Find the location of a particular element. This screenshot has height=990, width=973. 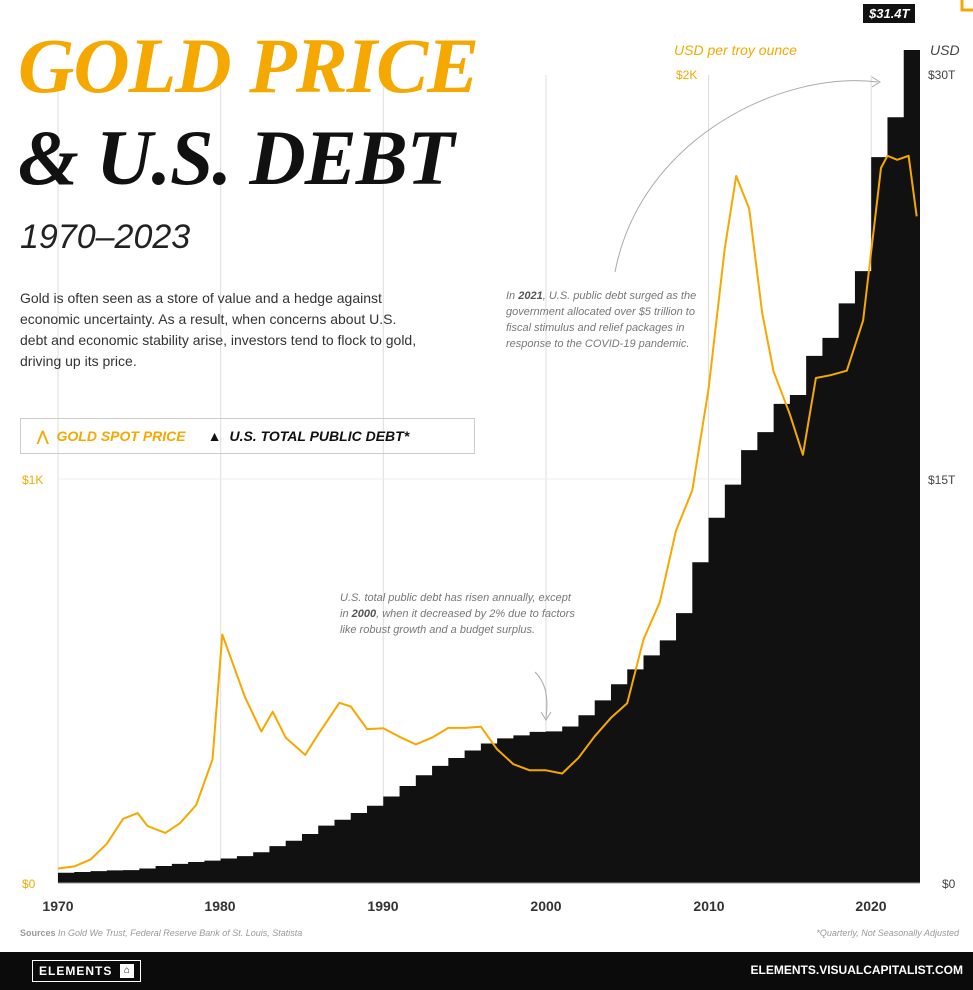

legend-item-gold: ⋀ GOLD SPOT PRICE is located at coordinates (111, 436).